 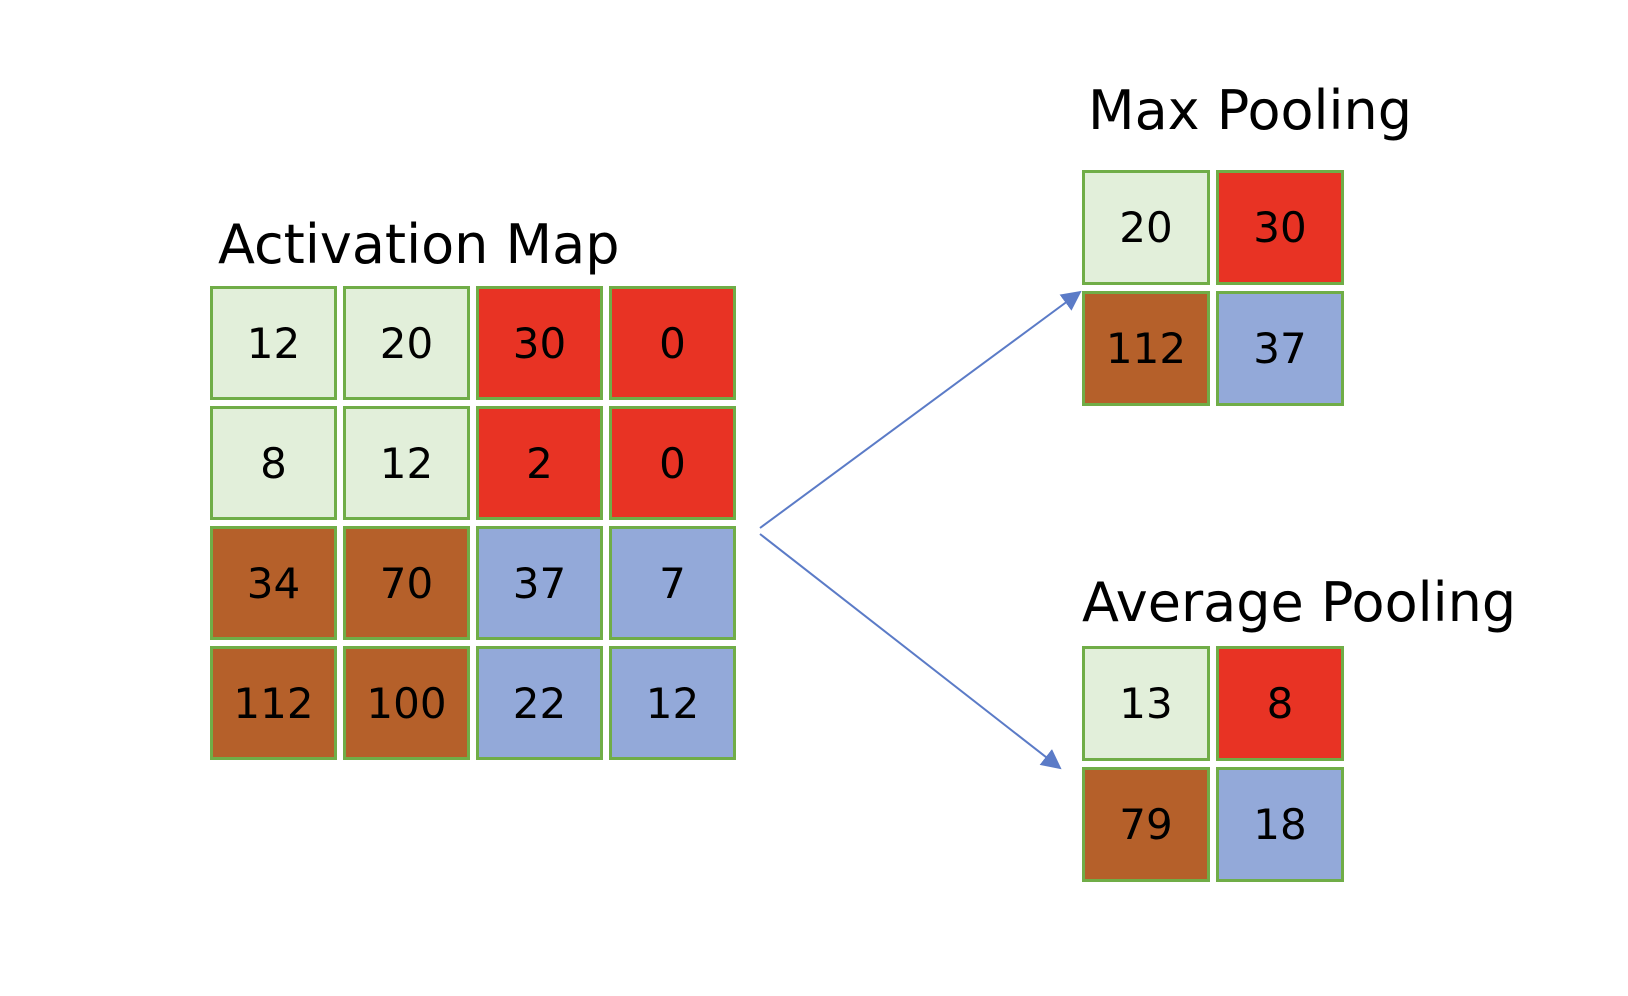 What do you see at coordinates (920, 409) in the screenshot?
I see `arrow-to-max-pooling` at bounding box center [920, 409].